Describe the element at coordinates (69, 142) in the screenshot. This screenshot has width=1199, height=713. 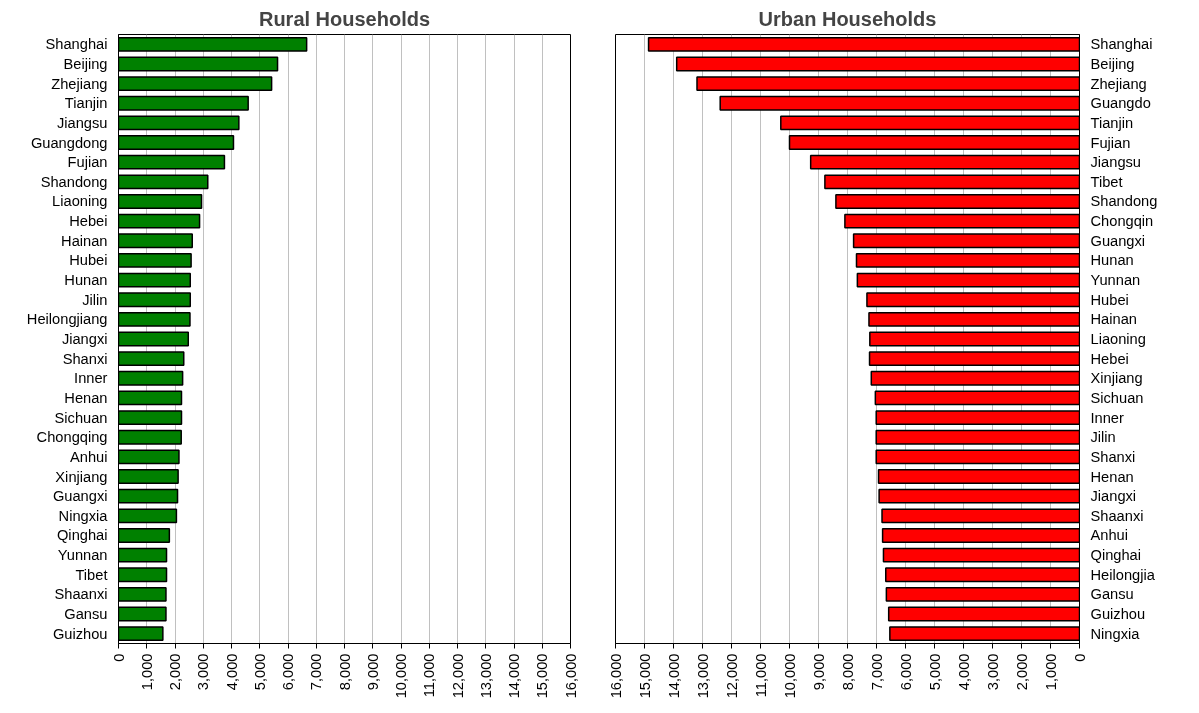
I see `y-tick-label: Guangdong` at that location.